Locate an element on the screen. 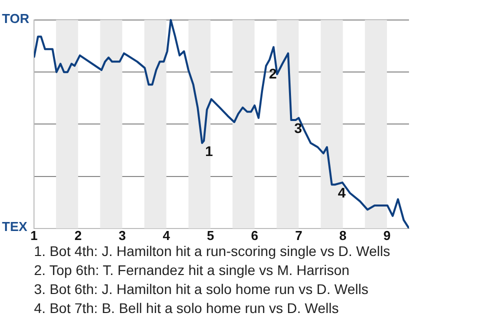 The width and height of the screenshot is (480, 320). text: TEX is located at coordinates (15, 226).